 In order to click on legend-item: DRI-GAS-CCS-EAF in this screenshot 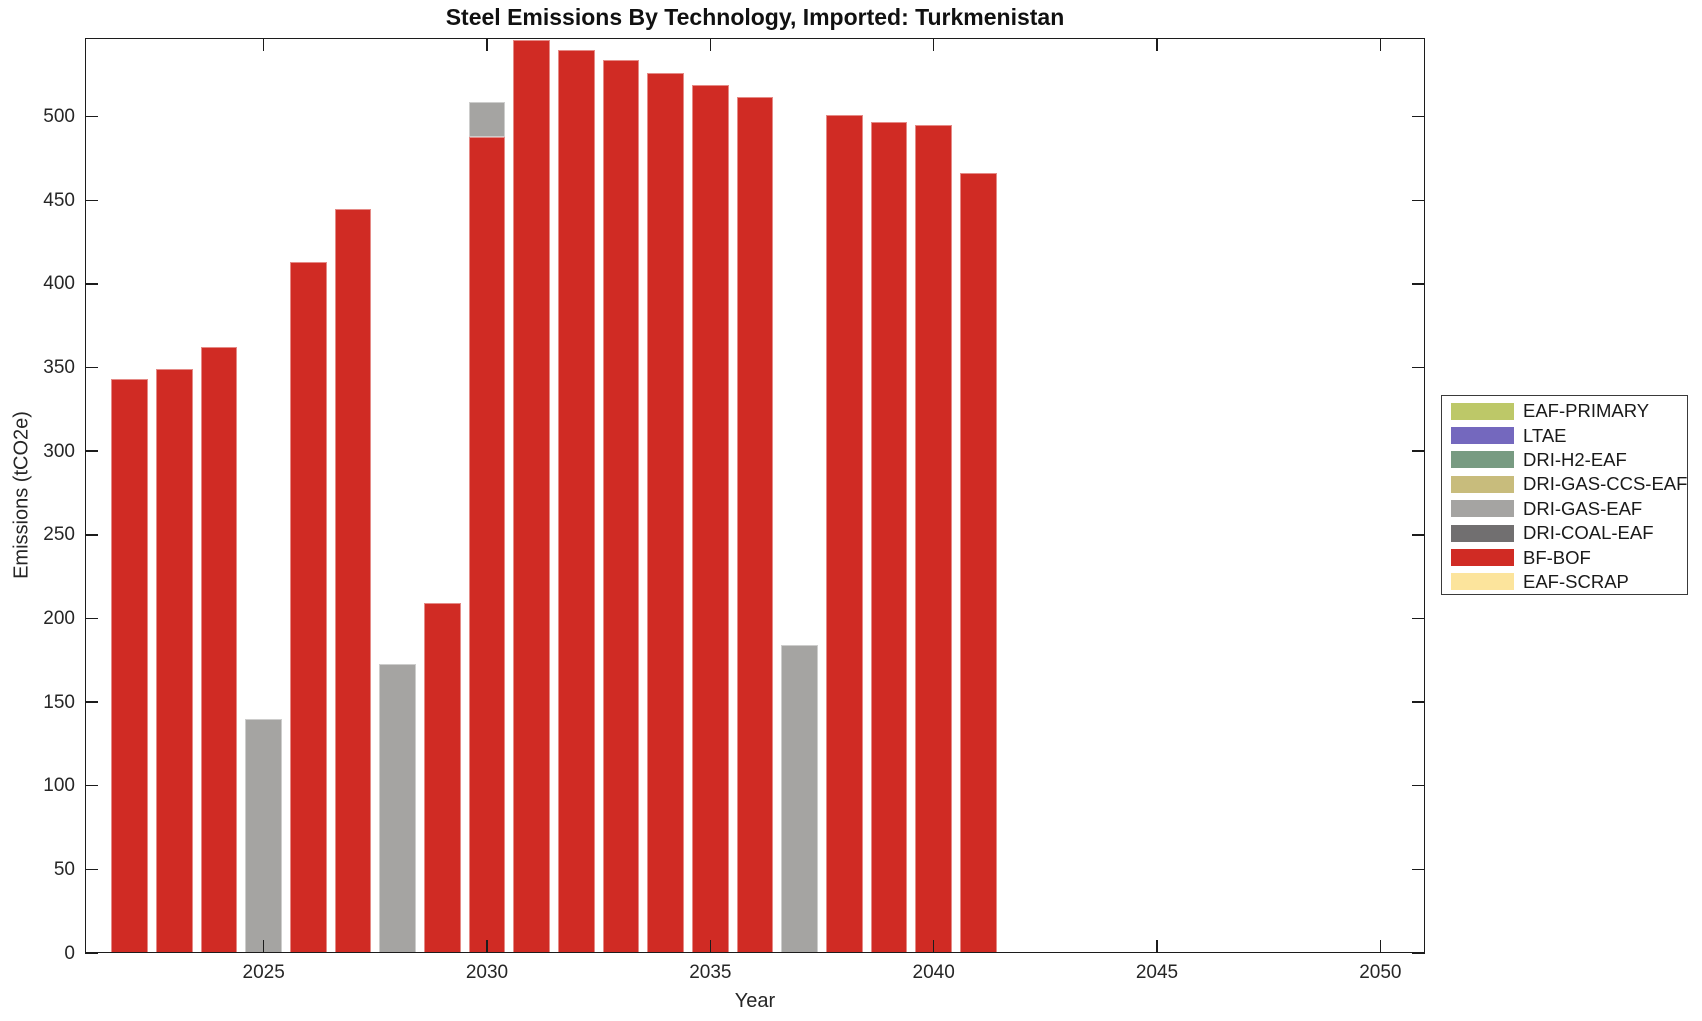, I will do `click(1564, 484)`.